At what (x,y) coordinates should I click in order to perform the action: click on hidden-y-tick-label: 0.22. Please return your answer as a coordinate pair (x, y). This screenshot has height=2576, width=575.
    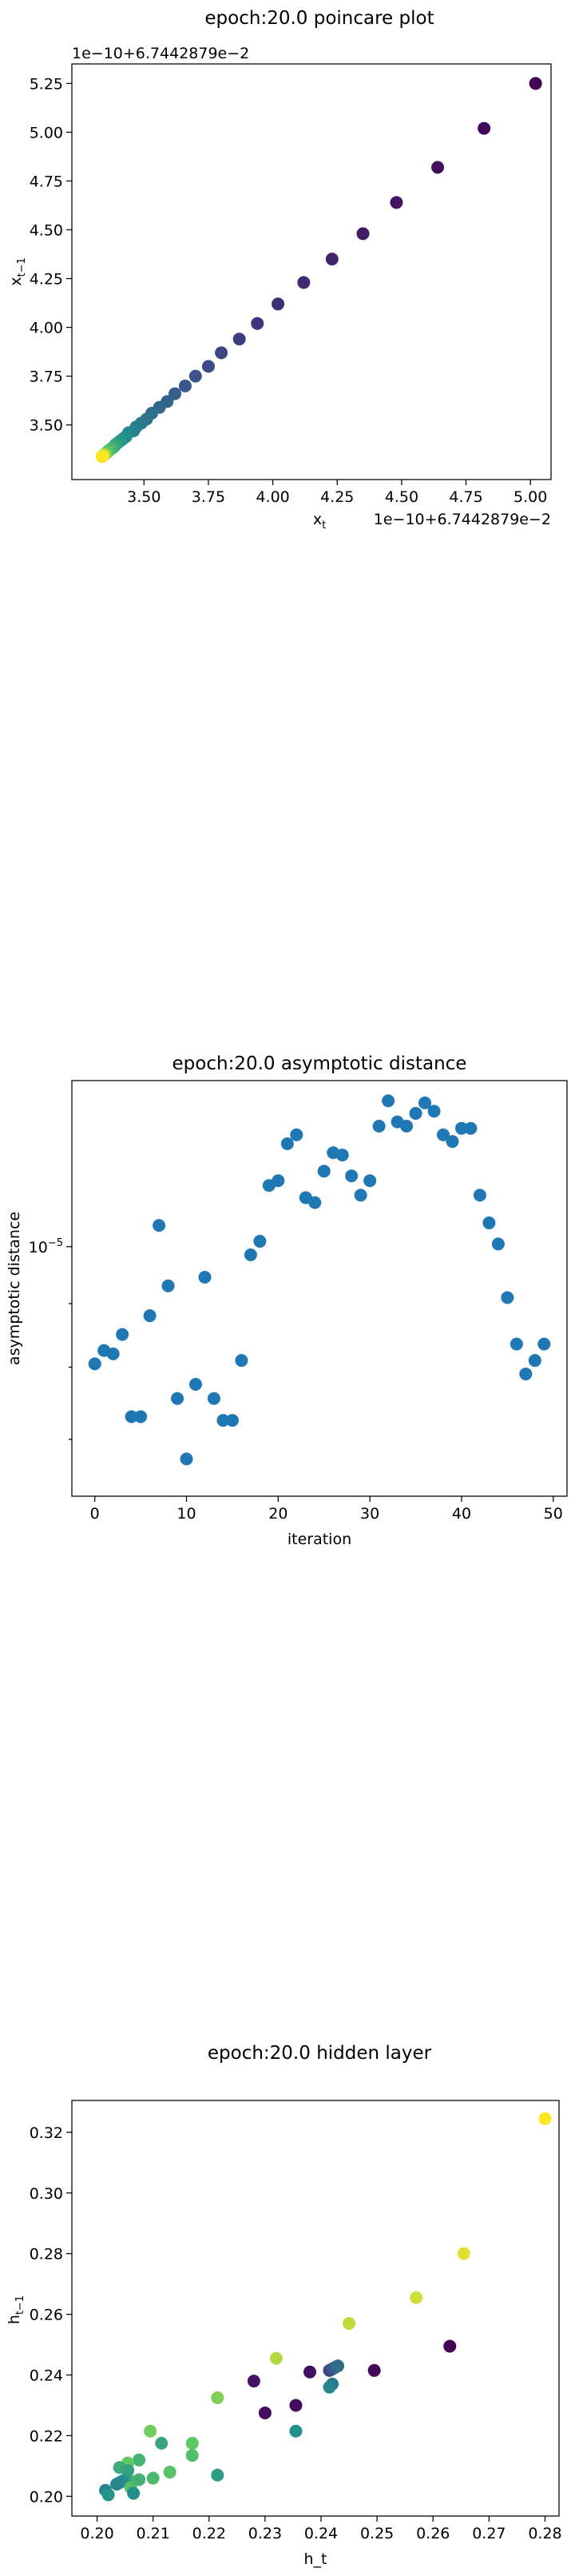
    Looking at the image, I should click on (47, 2436).